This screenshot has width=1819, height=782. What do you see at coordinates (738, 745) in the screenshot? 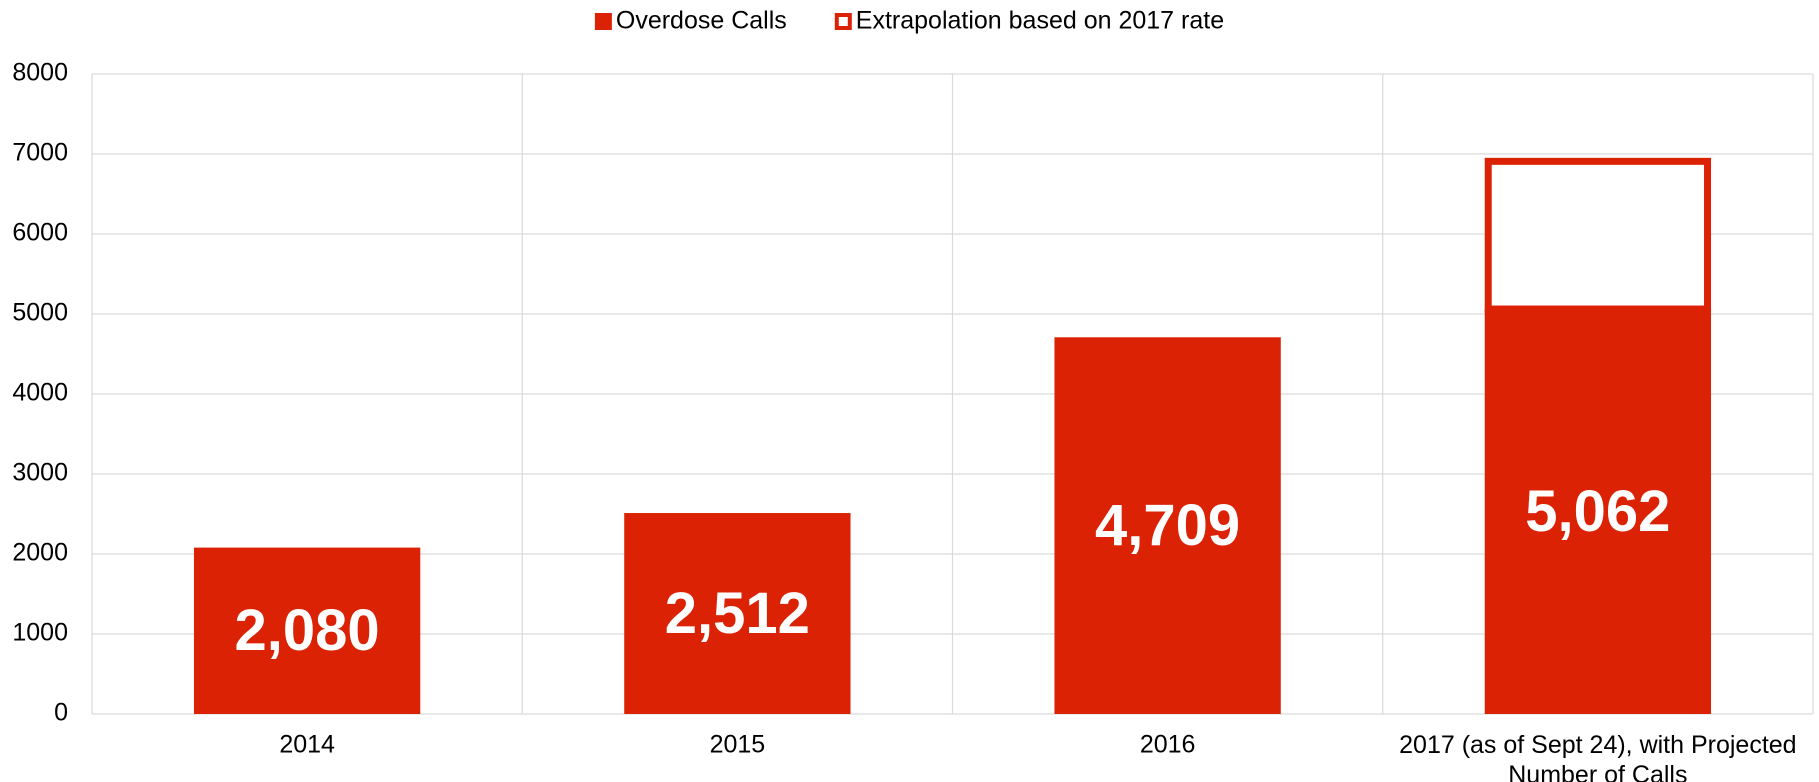
I see `x-tick-label: 2015` at bounding box center [738, 745].